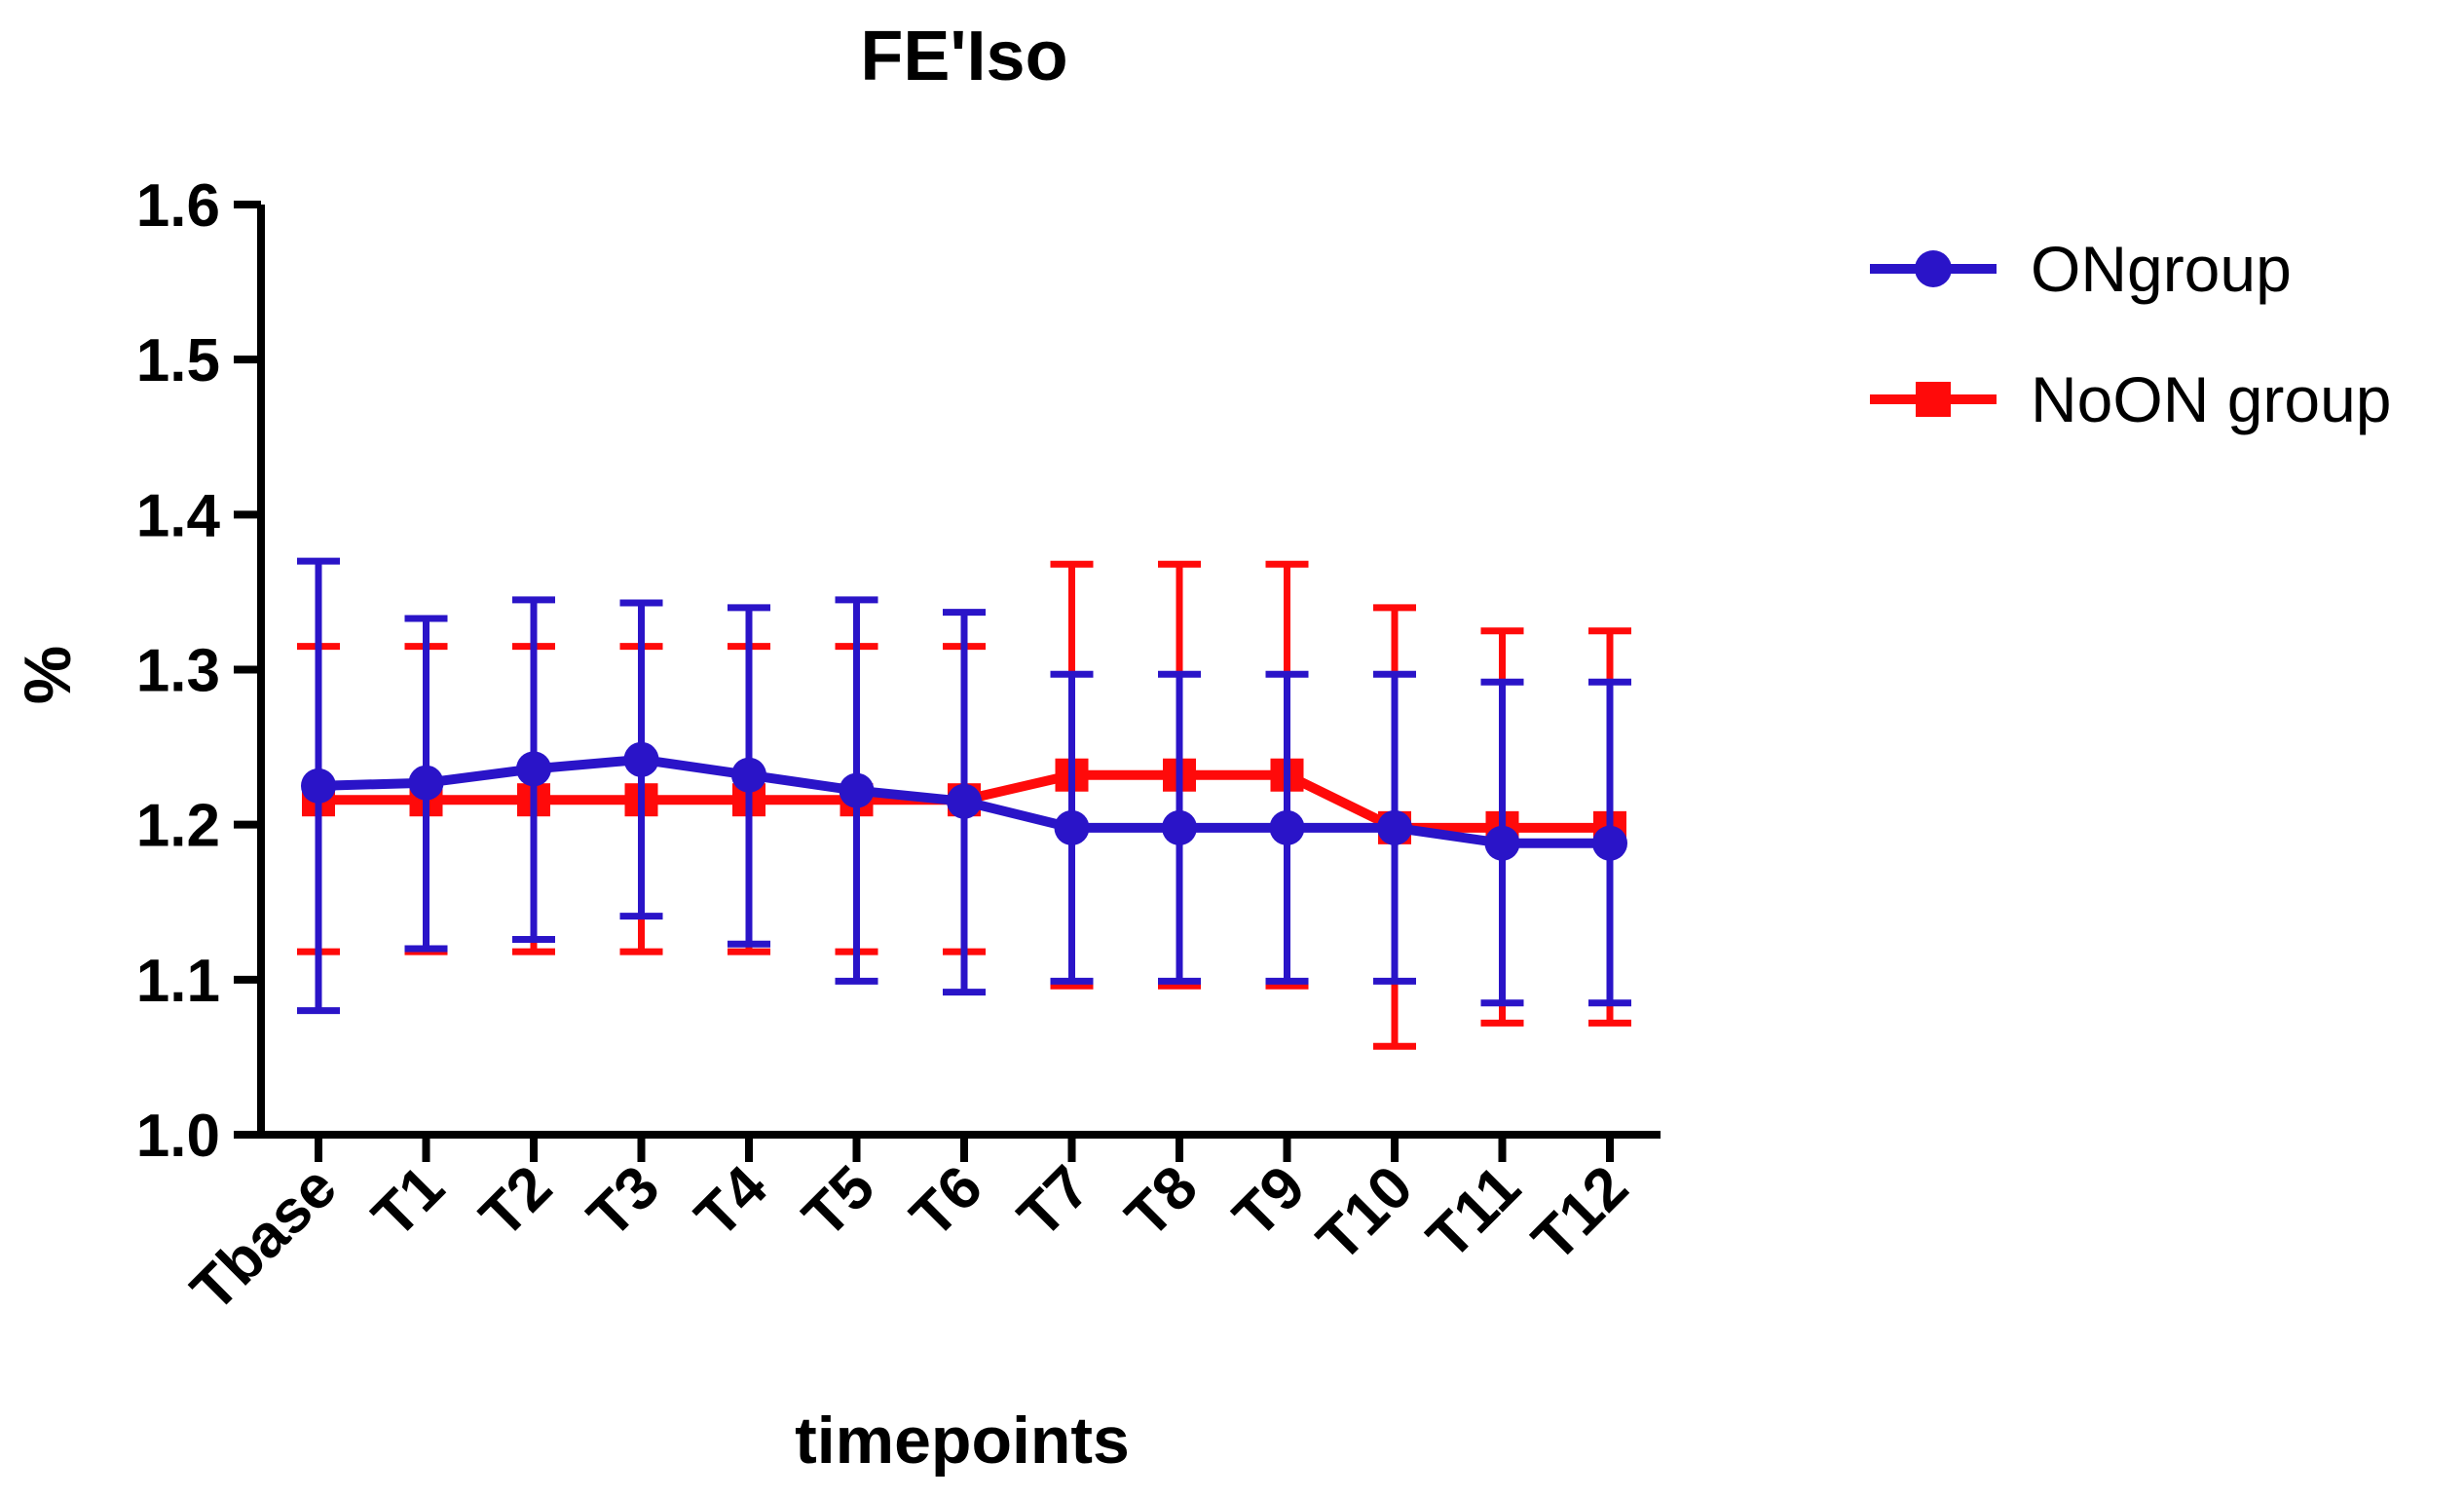 The image size is (2464, 1498). I want to click on x-tick-label: T11, so click(1473, 1213).